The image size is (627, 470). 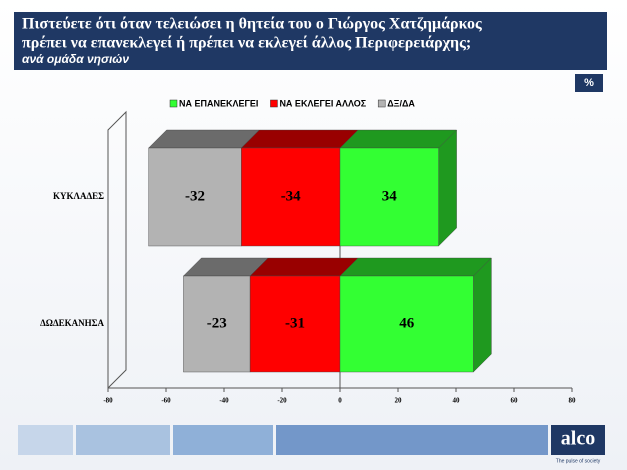 I want to click on x-tick-label: 20, so click(x=399, y=401).